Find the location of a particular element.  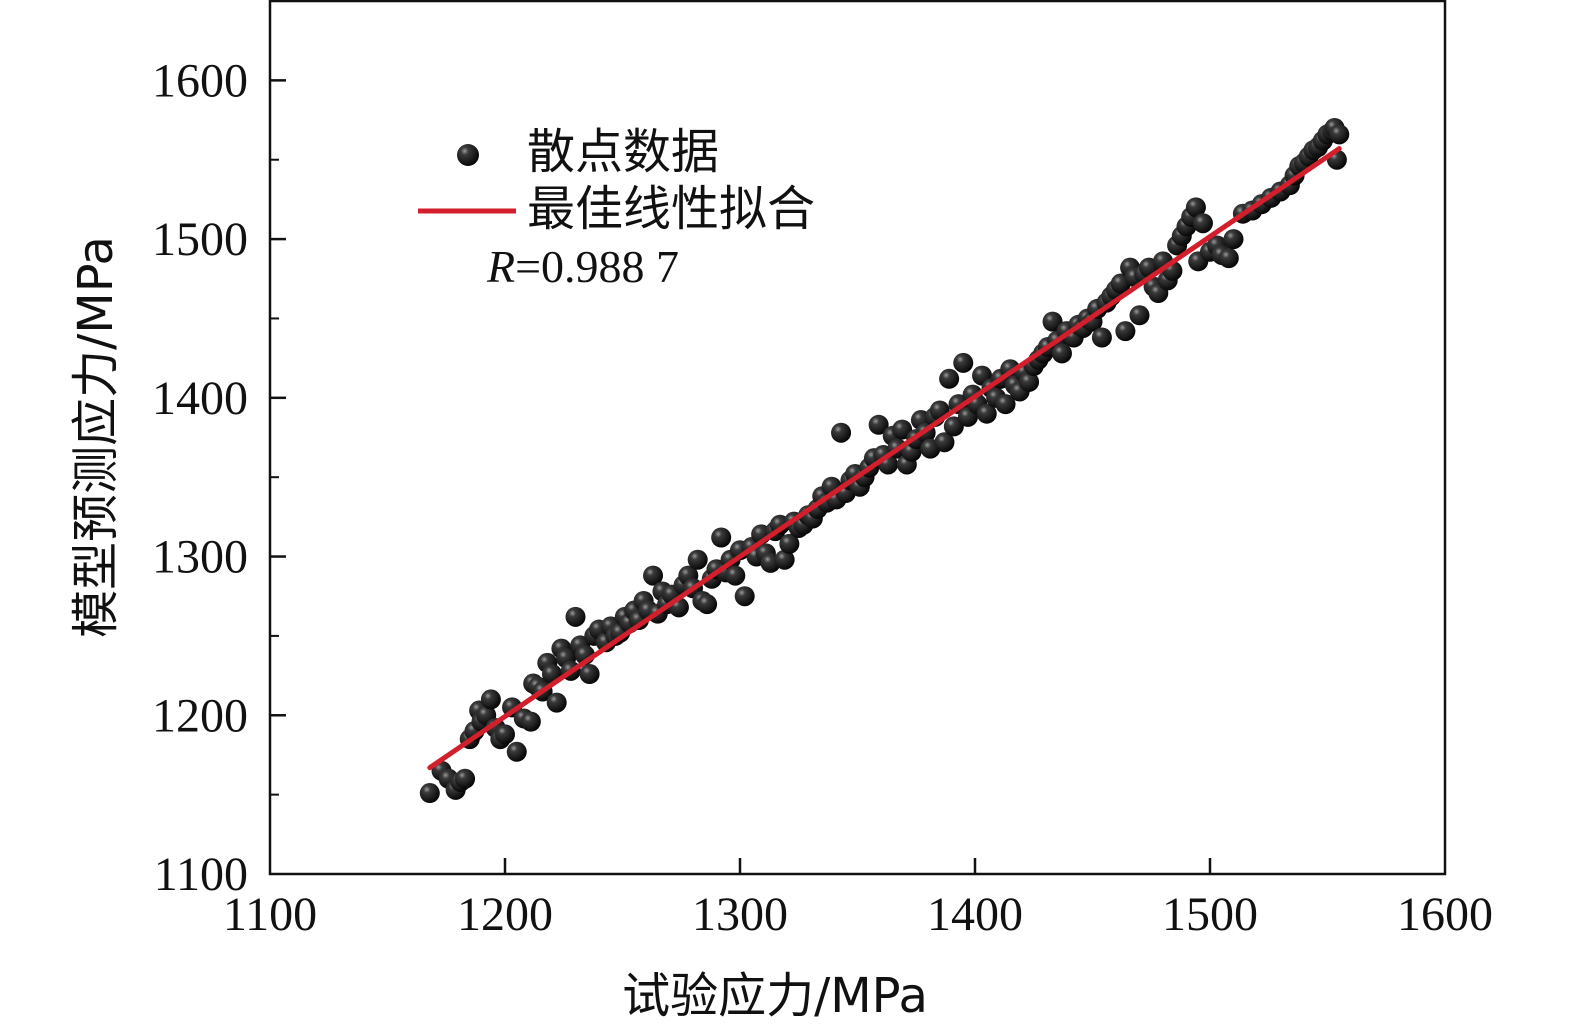

x-tick-label: 1200 is located at coordinates (505, 914).